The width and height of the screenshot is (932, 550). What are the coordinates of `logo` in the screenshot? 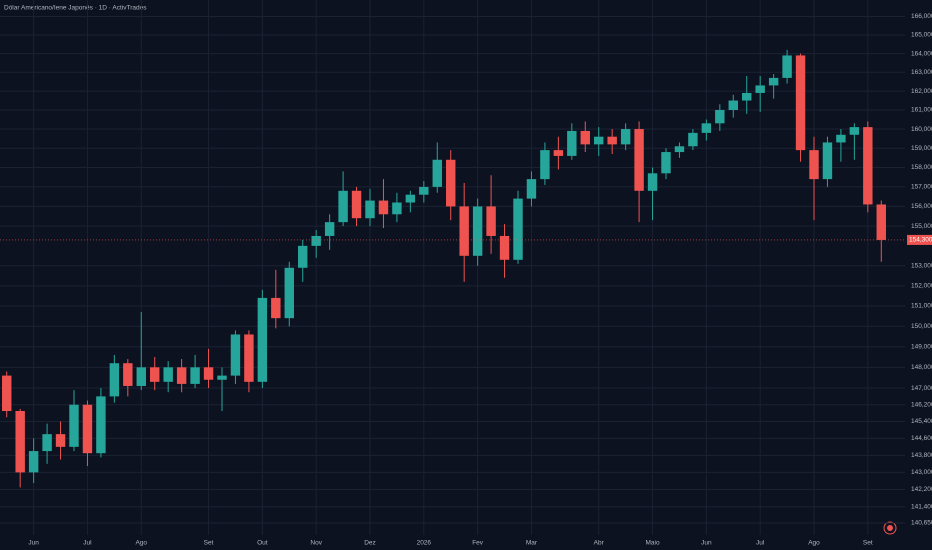 It's located at (890, 528).